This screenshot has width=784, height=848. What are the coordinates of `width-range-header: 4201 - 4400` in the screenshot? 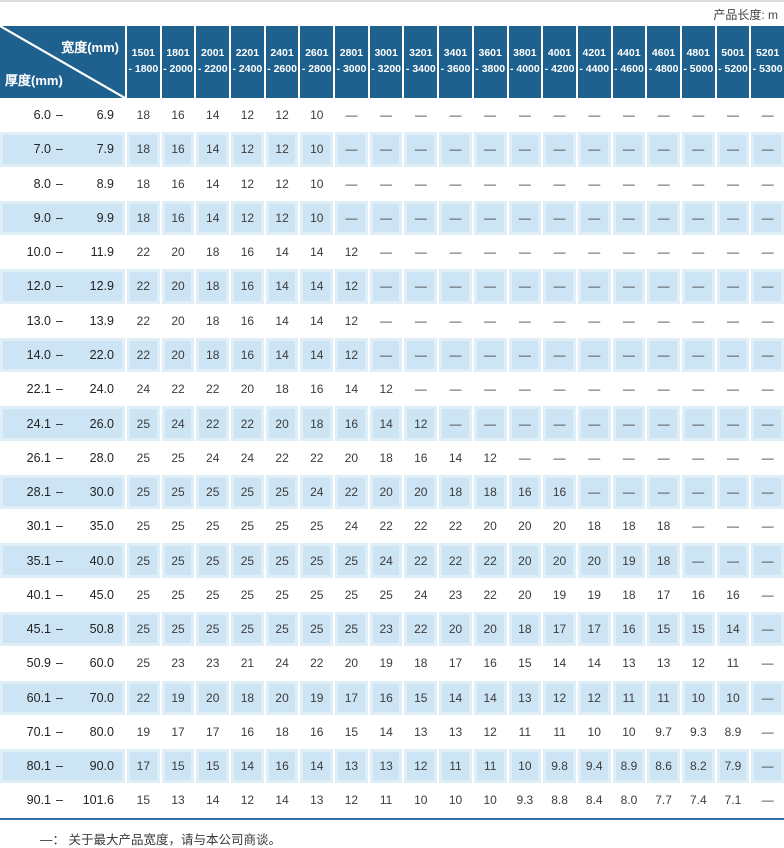 It's located at (594, 62).